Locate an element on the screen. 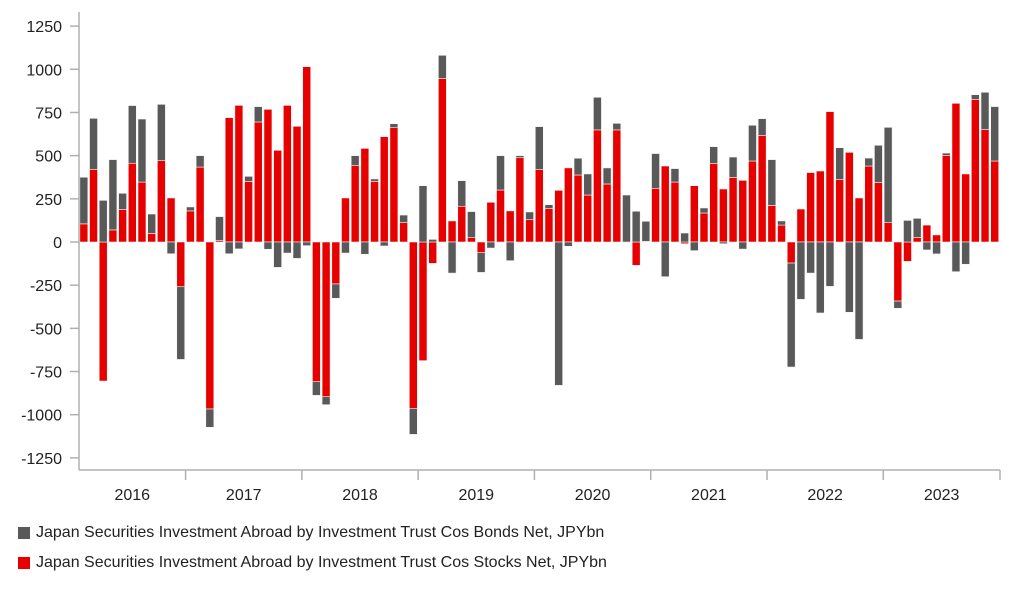 This screenshot has height=597, width=1022. y-tick-label: 1000 is located at coordinates (44, 70).